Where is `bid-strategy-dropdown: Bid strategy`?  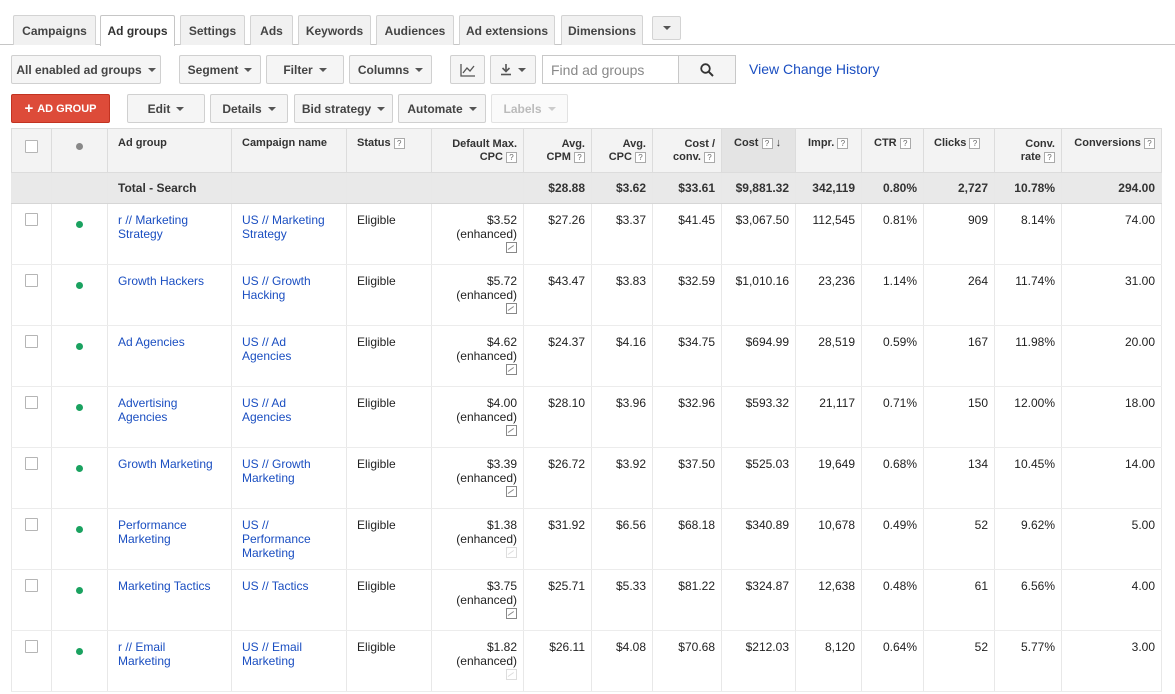
bid-strategy-dropdown: Bid strategy is located at coordinates (343, 108).